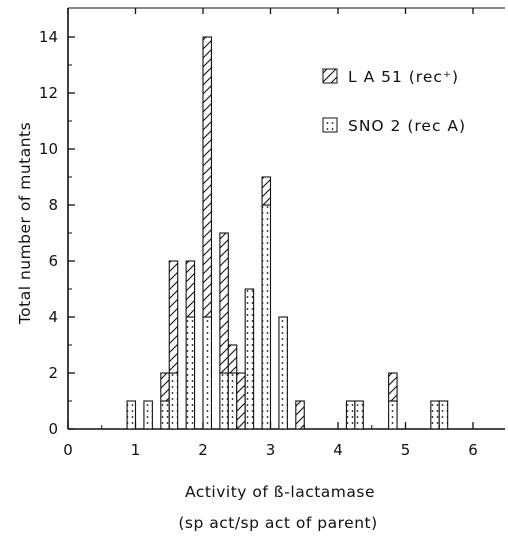  Describe the element at coordinates (271, 450) in the screenshot. I see `x-tick-label: 3` at that location.